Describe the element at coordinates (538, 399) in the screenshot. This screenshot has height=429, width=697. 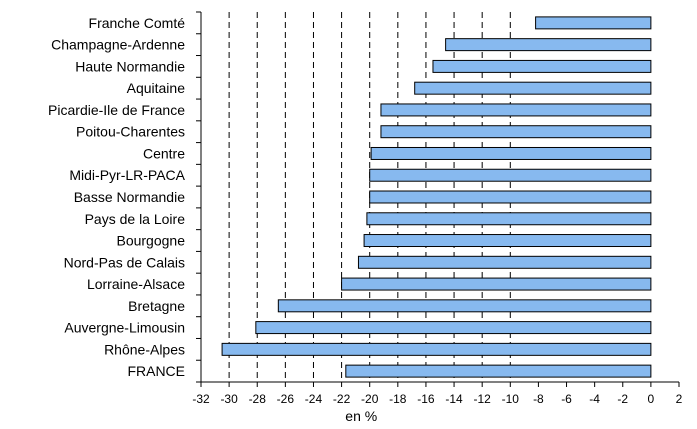
I see `x-tick-label: -8` at that location.